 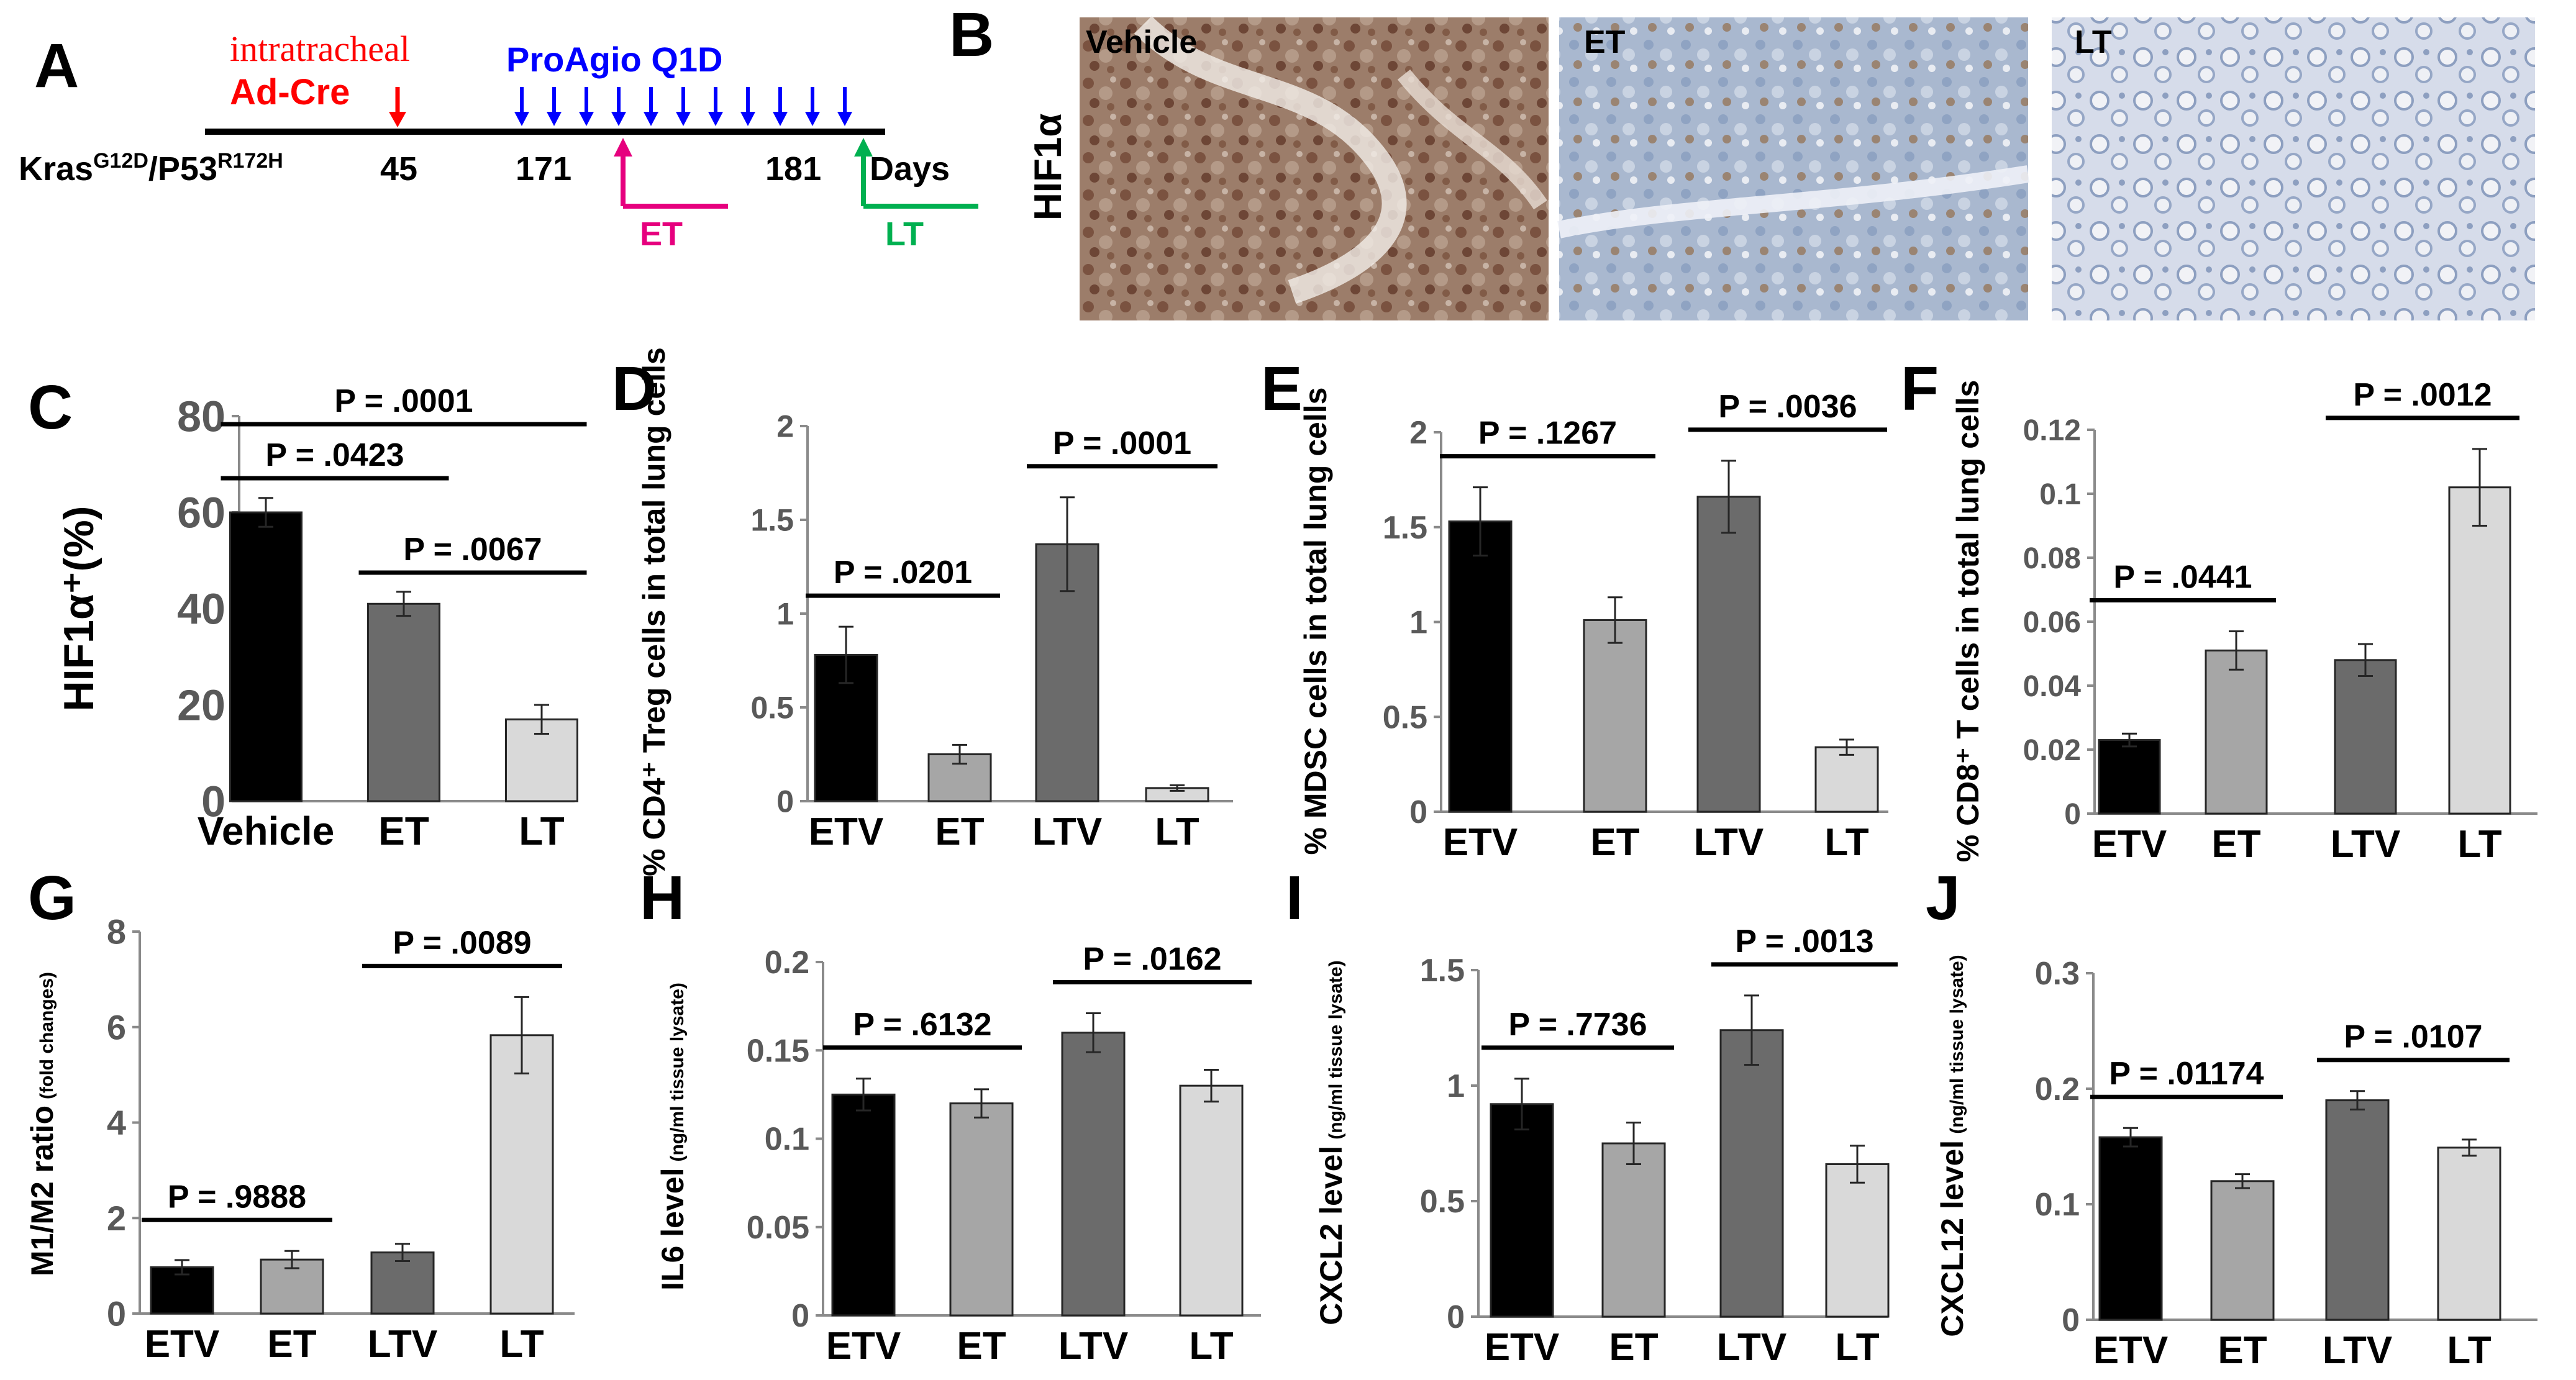 What do you see at coordinates (778, 1228) in the screenshot?
I see `y-tick-label: 0.05` at bounding box center [778, 1228].